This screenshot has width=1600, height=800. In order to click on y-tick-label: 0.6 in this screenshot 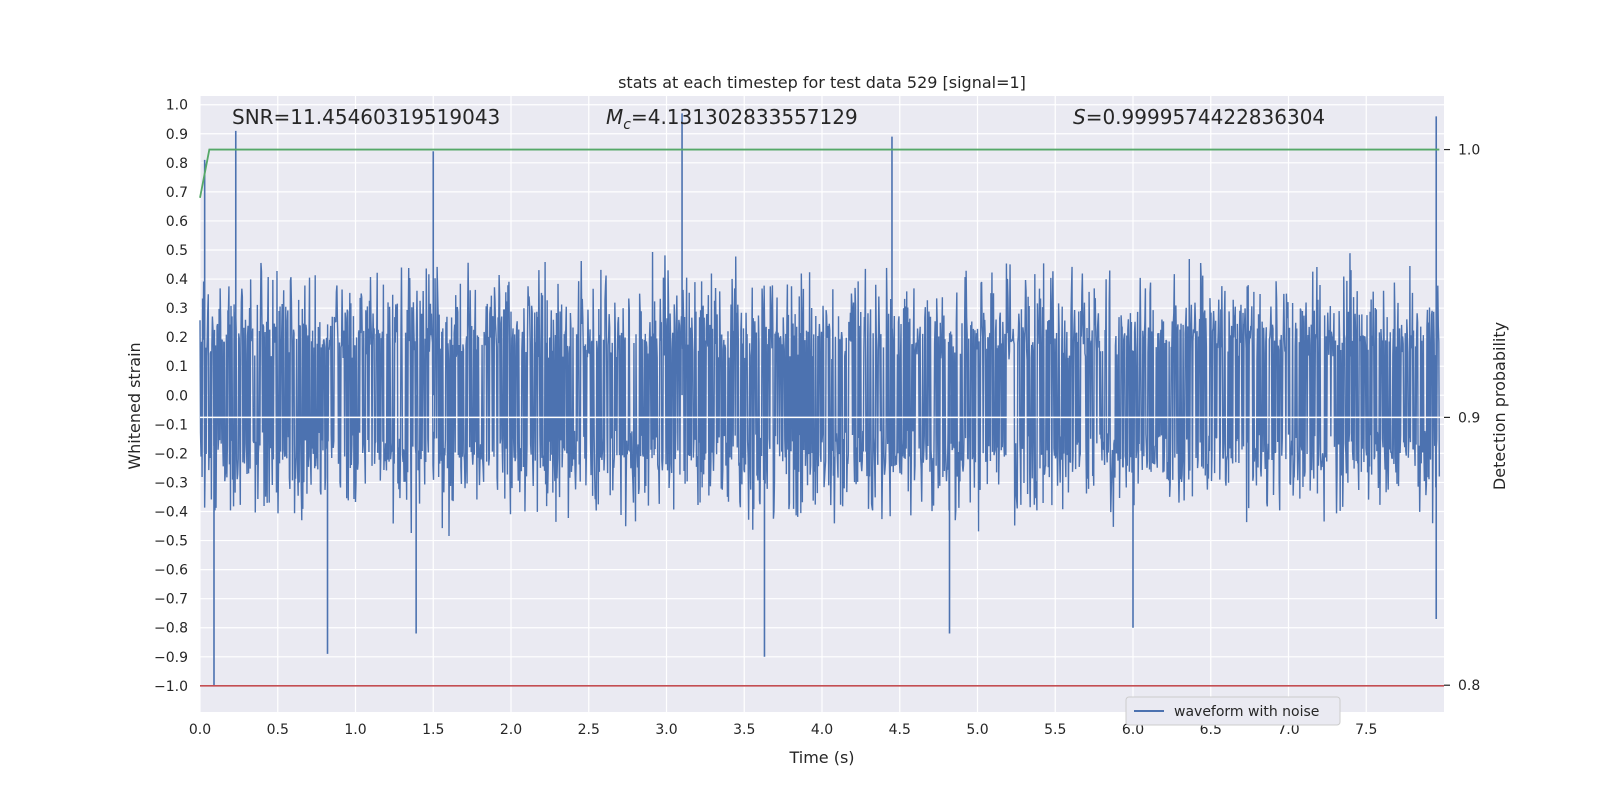, I will do `click(177, 222)`.